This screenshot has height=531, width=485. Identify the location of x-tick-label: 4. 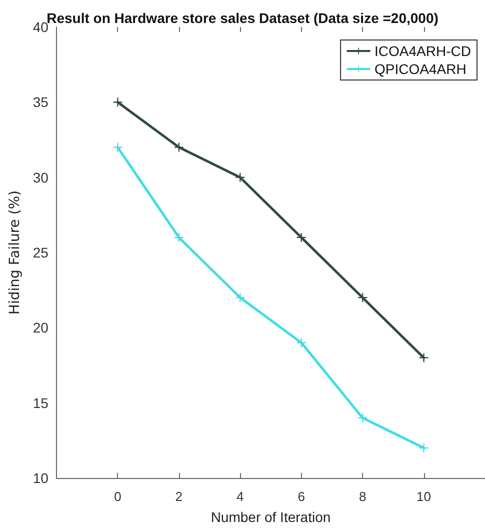
(240, 496).